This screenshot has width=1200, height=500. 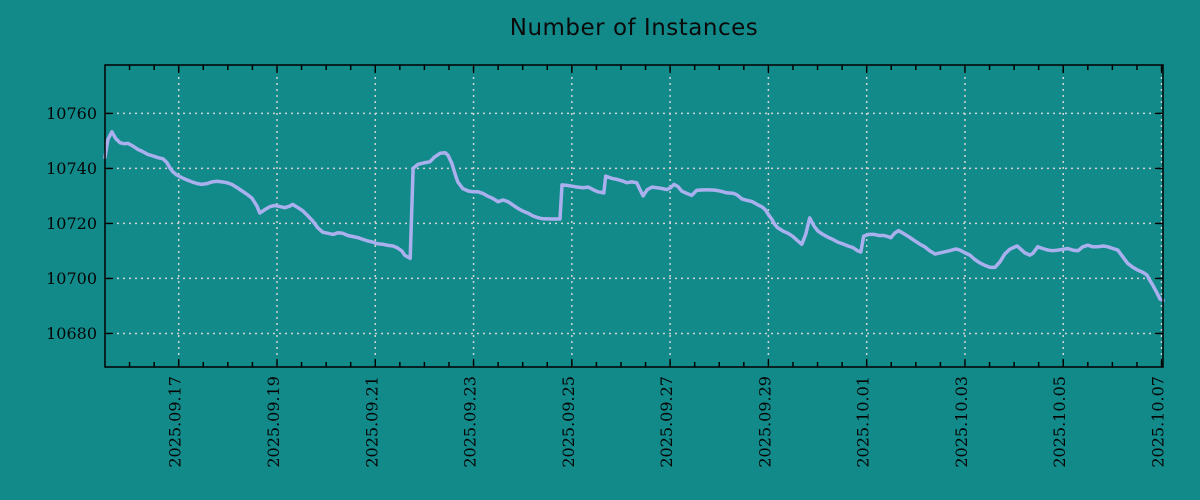 I want to click on y-tick-label: 10700, so click(x=71, y=278).